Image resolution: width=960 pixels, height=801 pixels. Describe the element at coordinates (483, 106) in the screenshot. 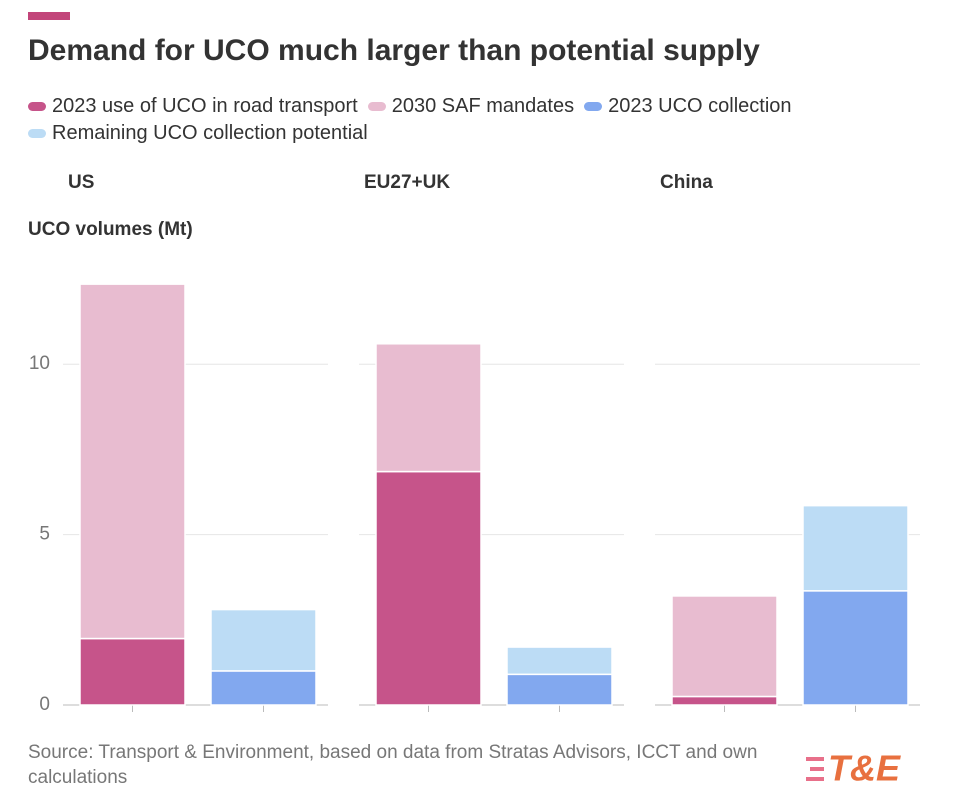

I see `legend-label: 2030 SAF mandates` at that location.